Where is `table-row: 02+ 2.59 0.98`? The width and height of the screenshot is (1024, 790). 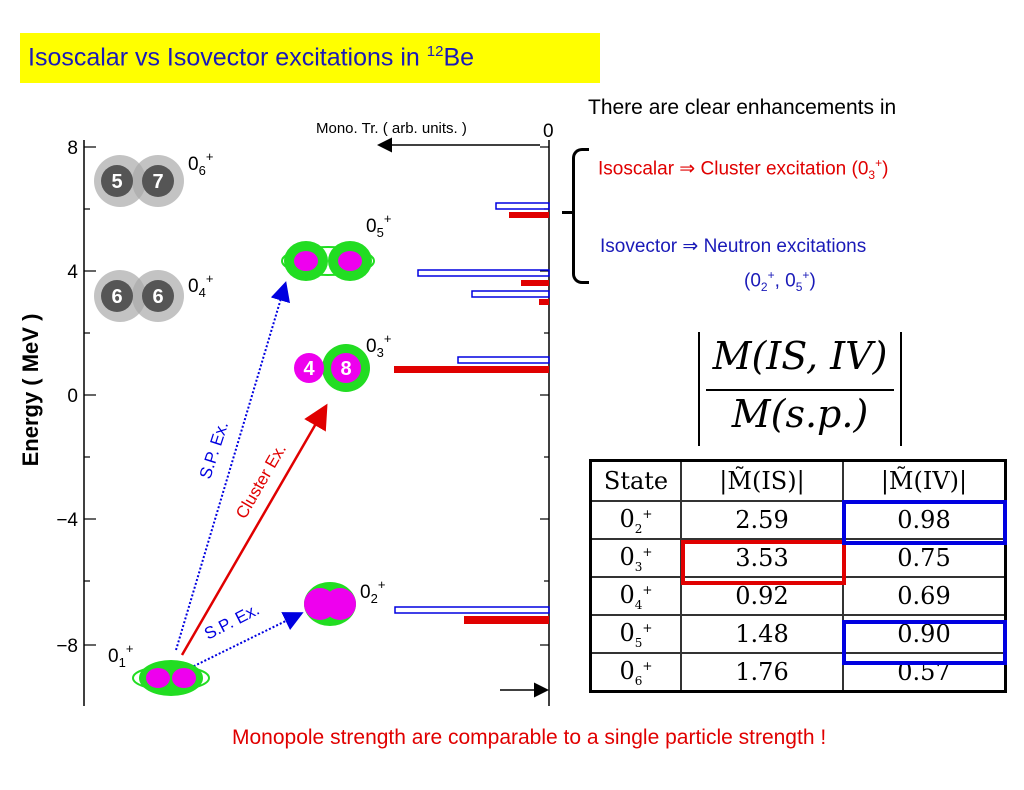 table-row: 02+ 2.59 0.98 is located at coordinates (798, 520).